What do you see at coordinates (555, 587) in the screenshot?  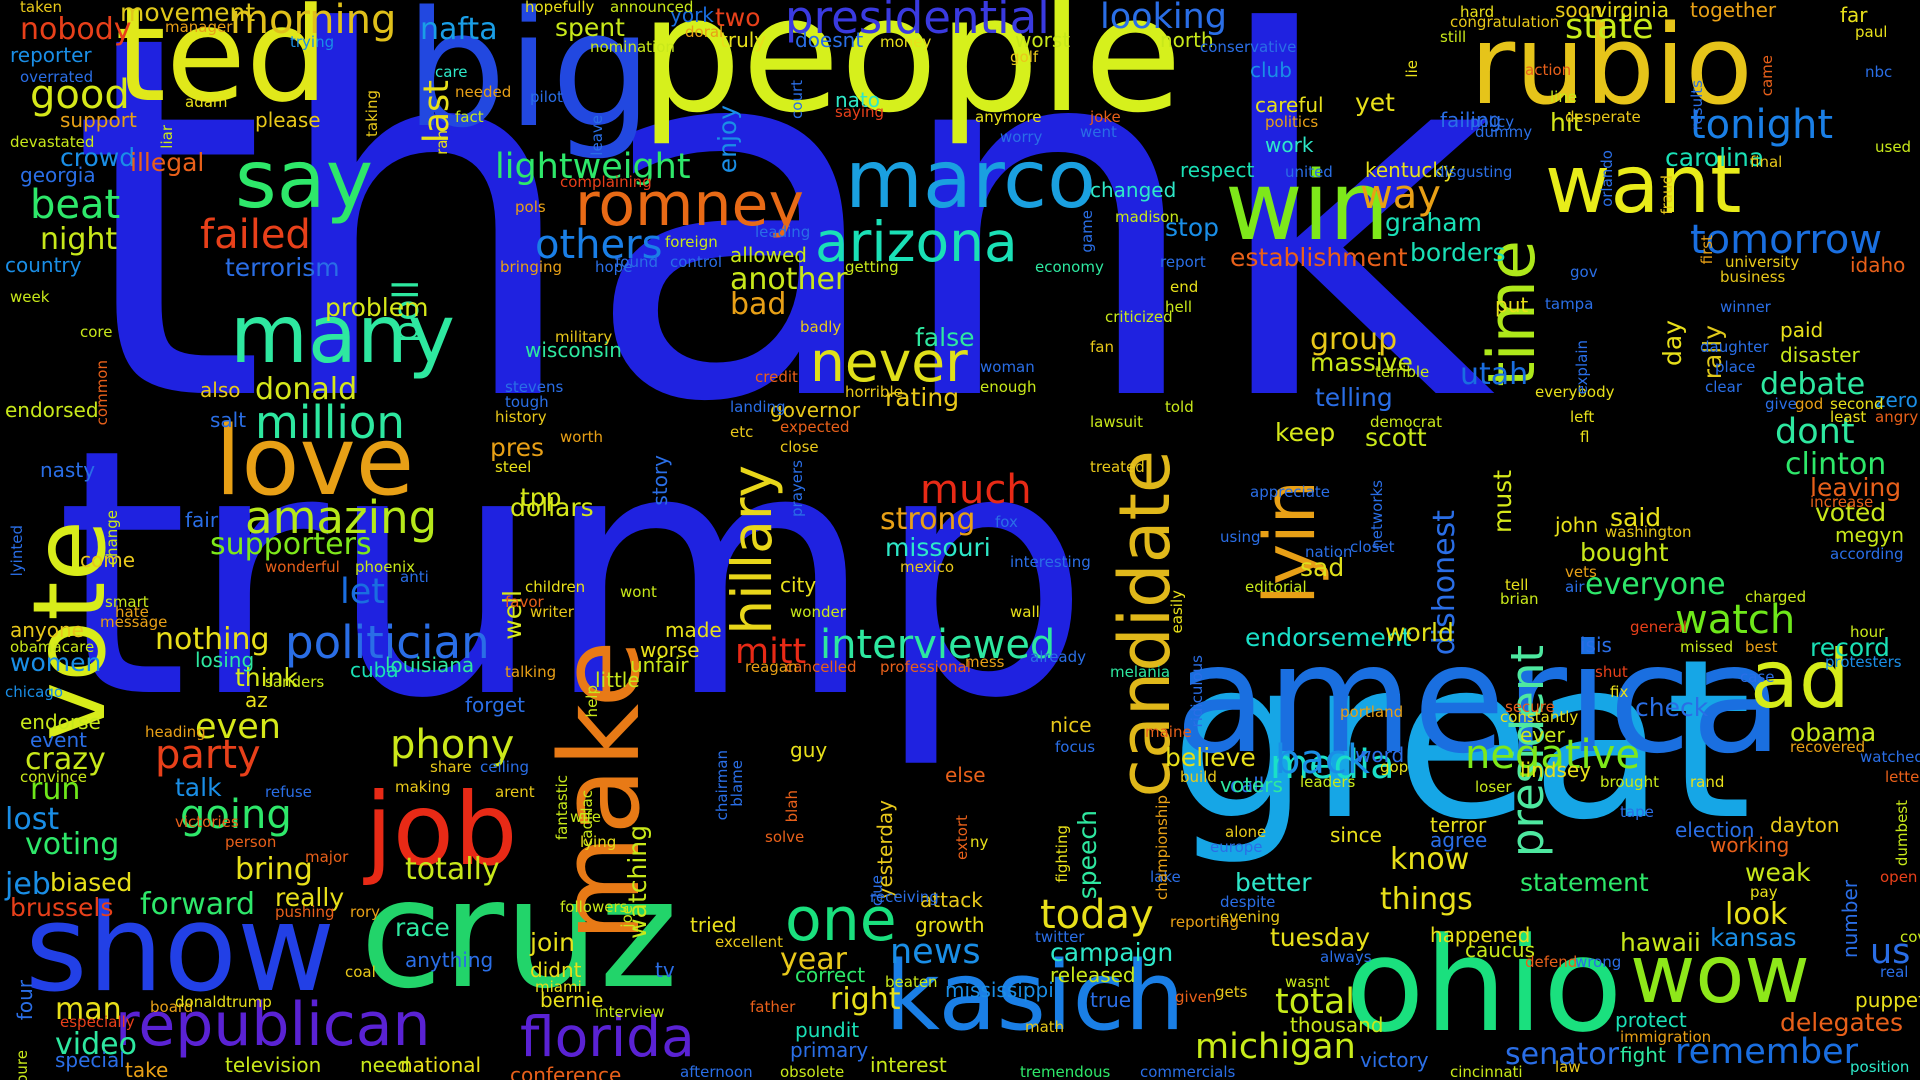 I see `word-children: children` at bounding box center [555, 587].